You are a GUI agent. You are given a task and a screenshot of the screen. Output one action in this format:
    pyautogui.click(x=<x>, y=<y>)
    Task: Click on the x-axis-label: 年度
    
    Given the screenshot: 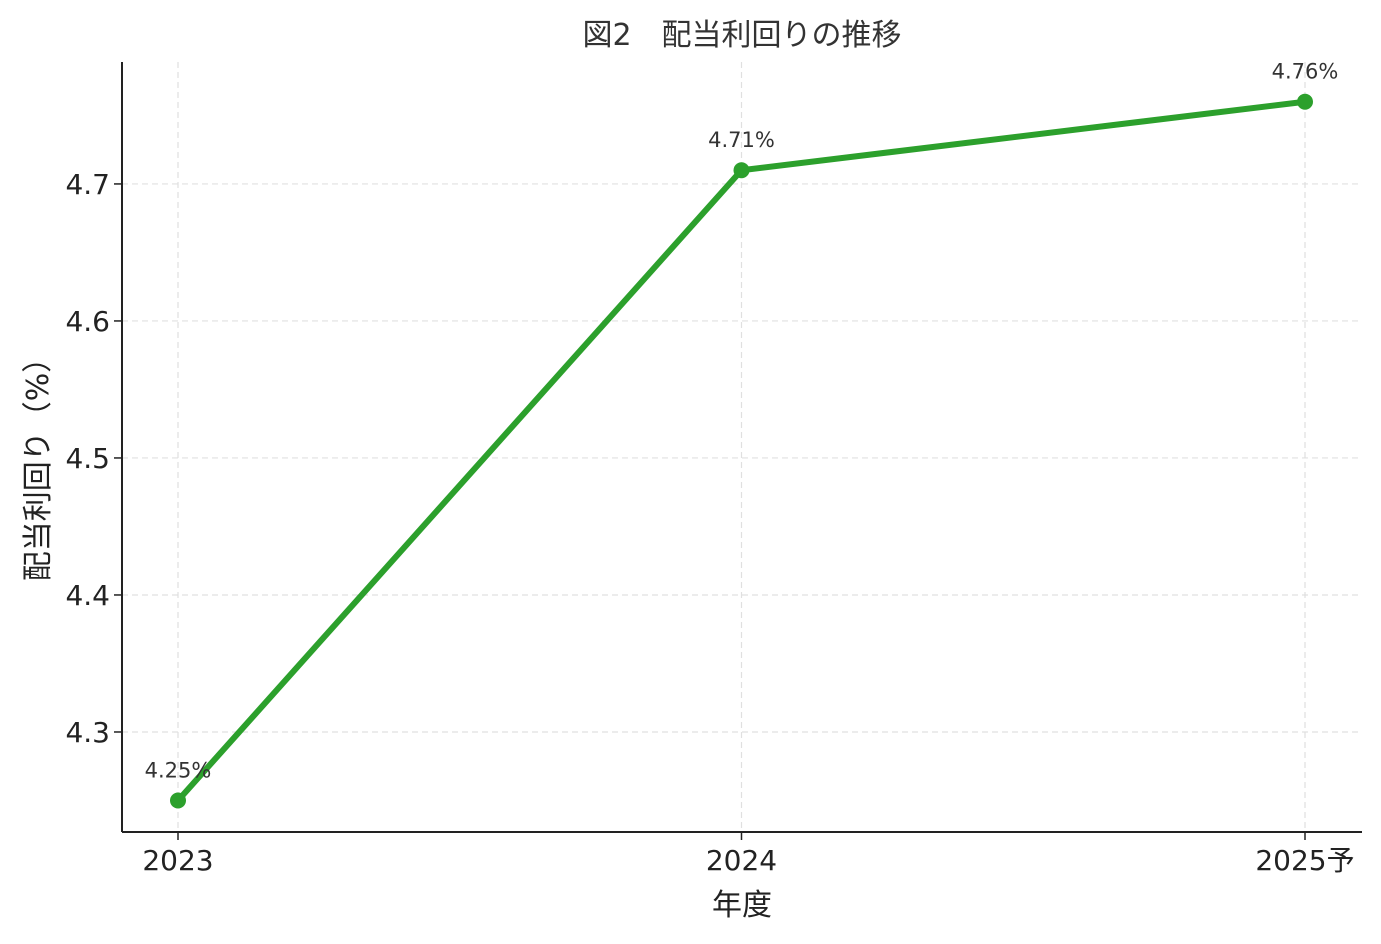 What is the action you would take?
    pyautogui.click(x=742, y=905)
    